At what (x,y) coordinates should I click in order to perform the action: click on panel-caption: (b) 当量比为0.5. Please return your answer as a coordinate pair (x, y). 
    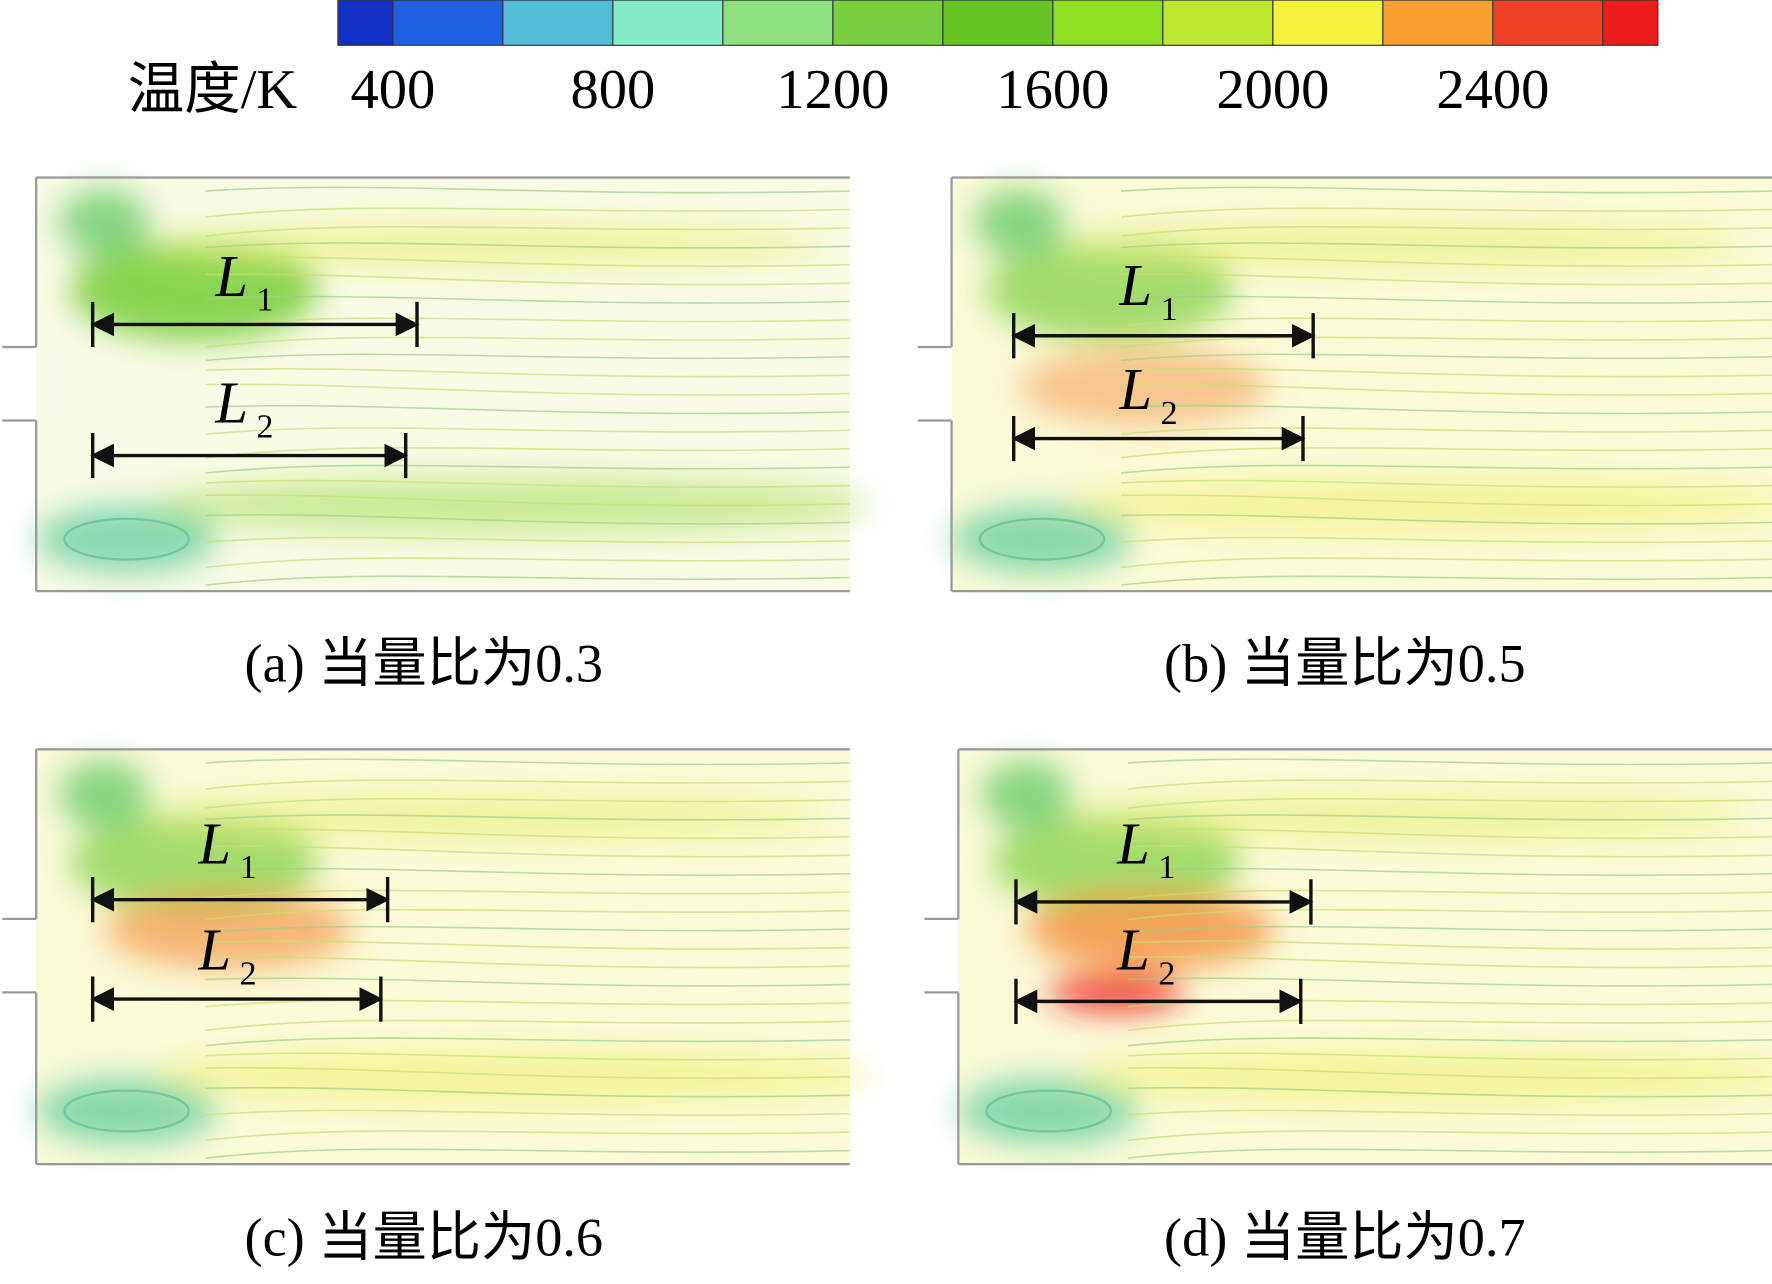
    Looking at the image, I should click on (1345, 664).